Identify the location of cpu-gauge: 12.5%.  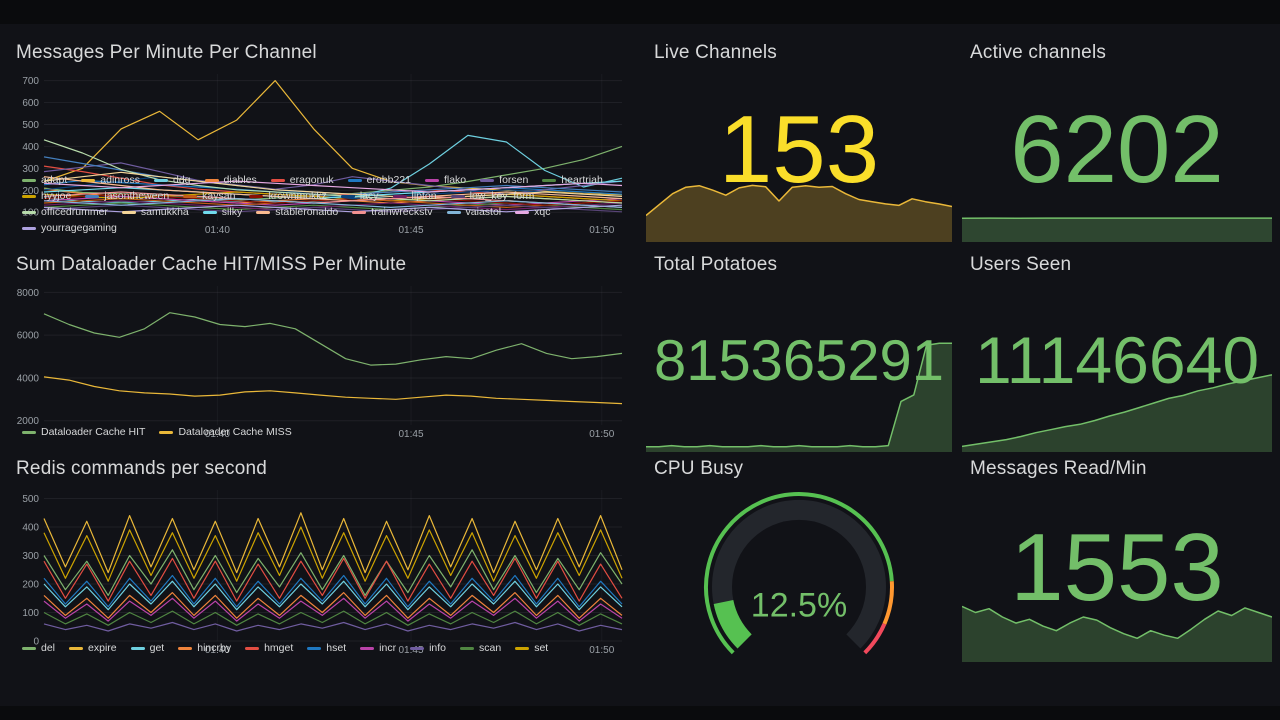
(799, 573).